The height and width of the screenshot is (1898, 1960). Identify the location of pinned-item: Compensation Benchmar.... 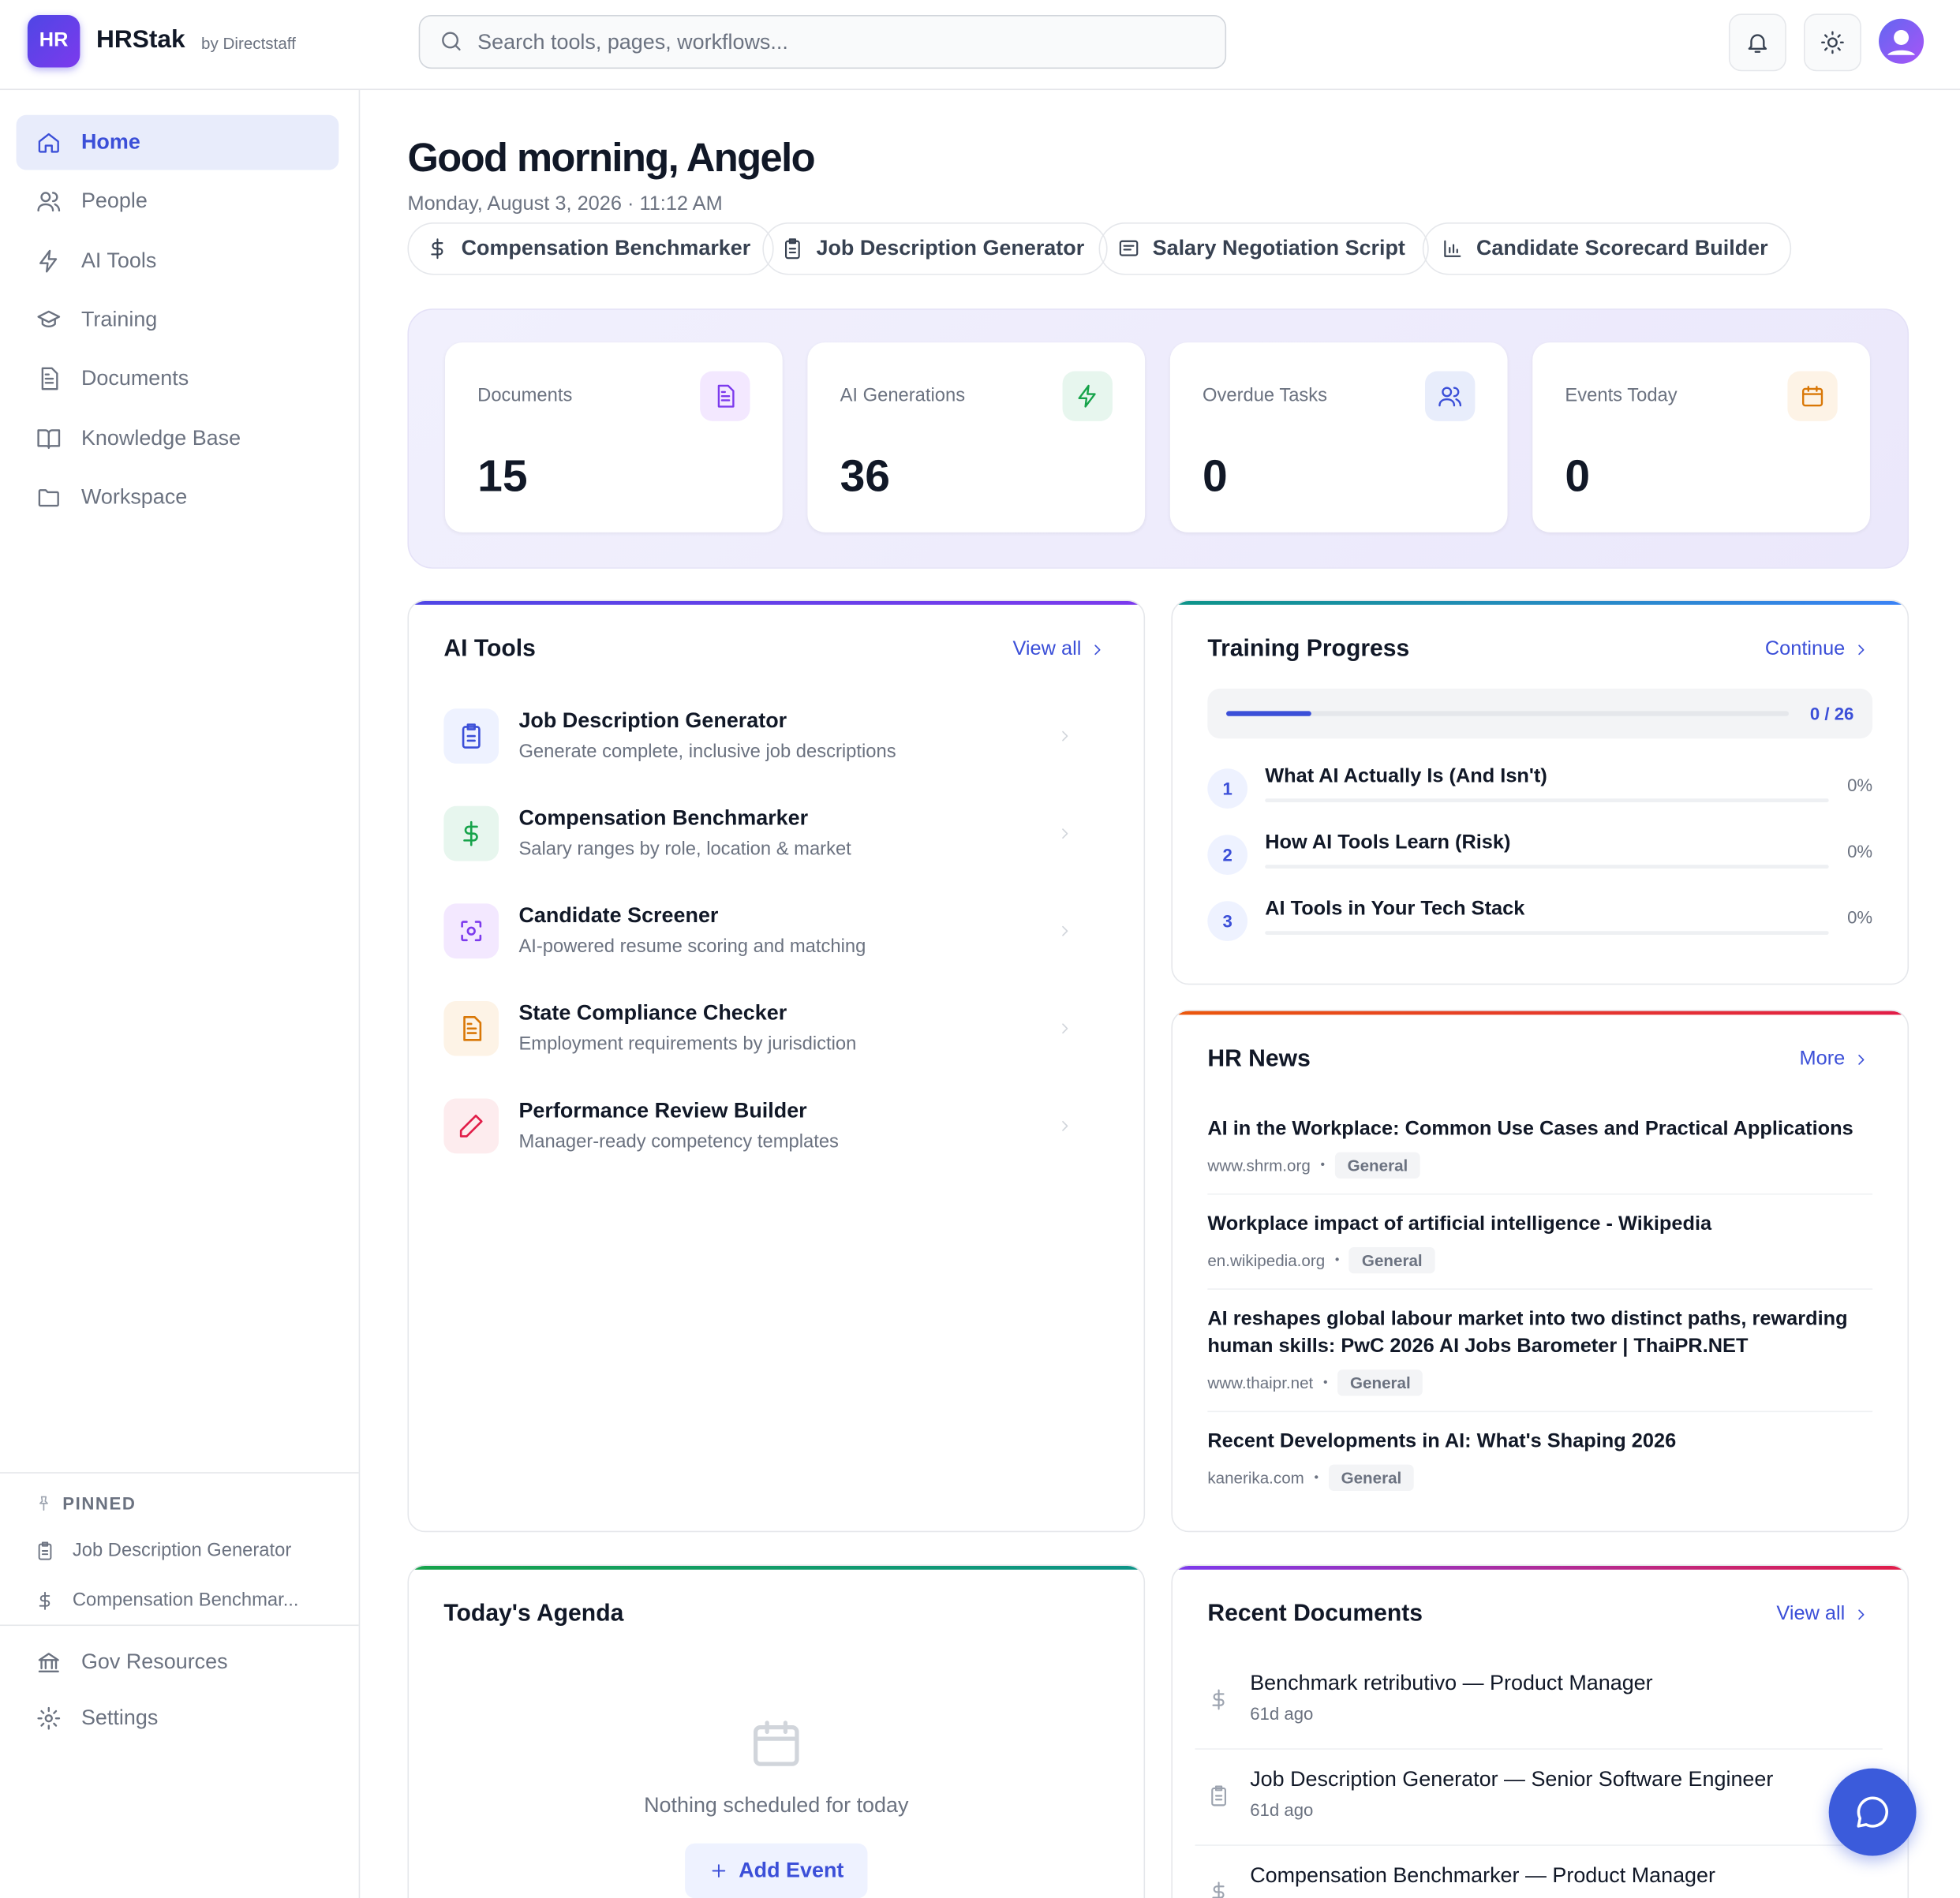
(167, 1600).